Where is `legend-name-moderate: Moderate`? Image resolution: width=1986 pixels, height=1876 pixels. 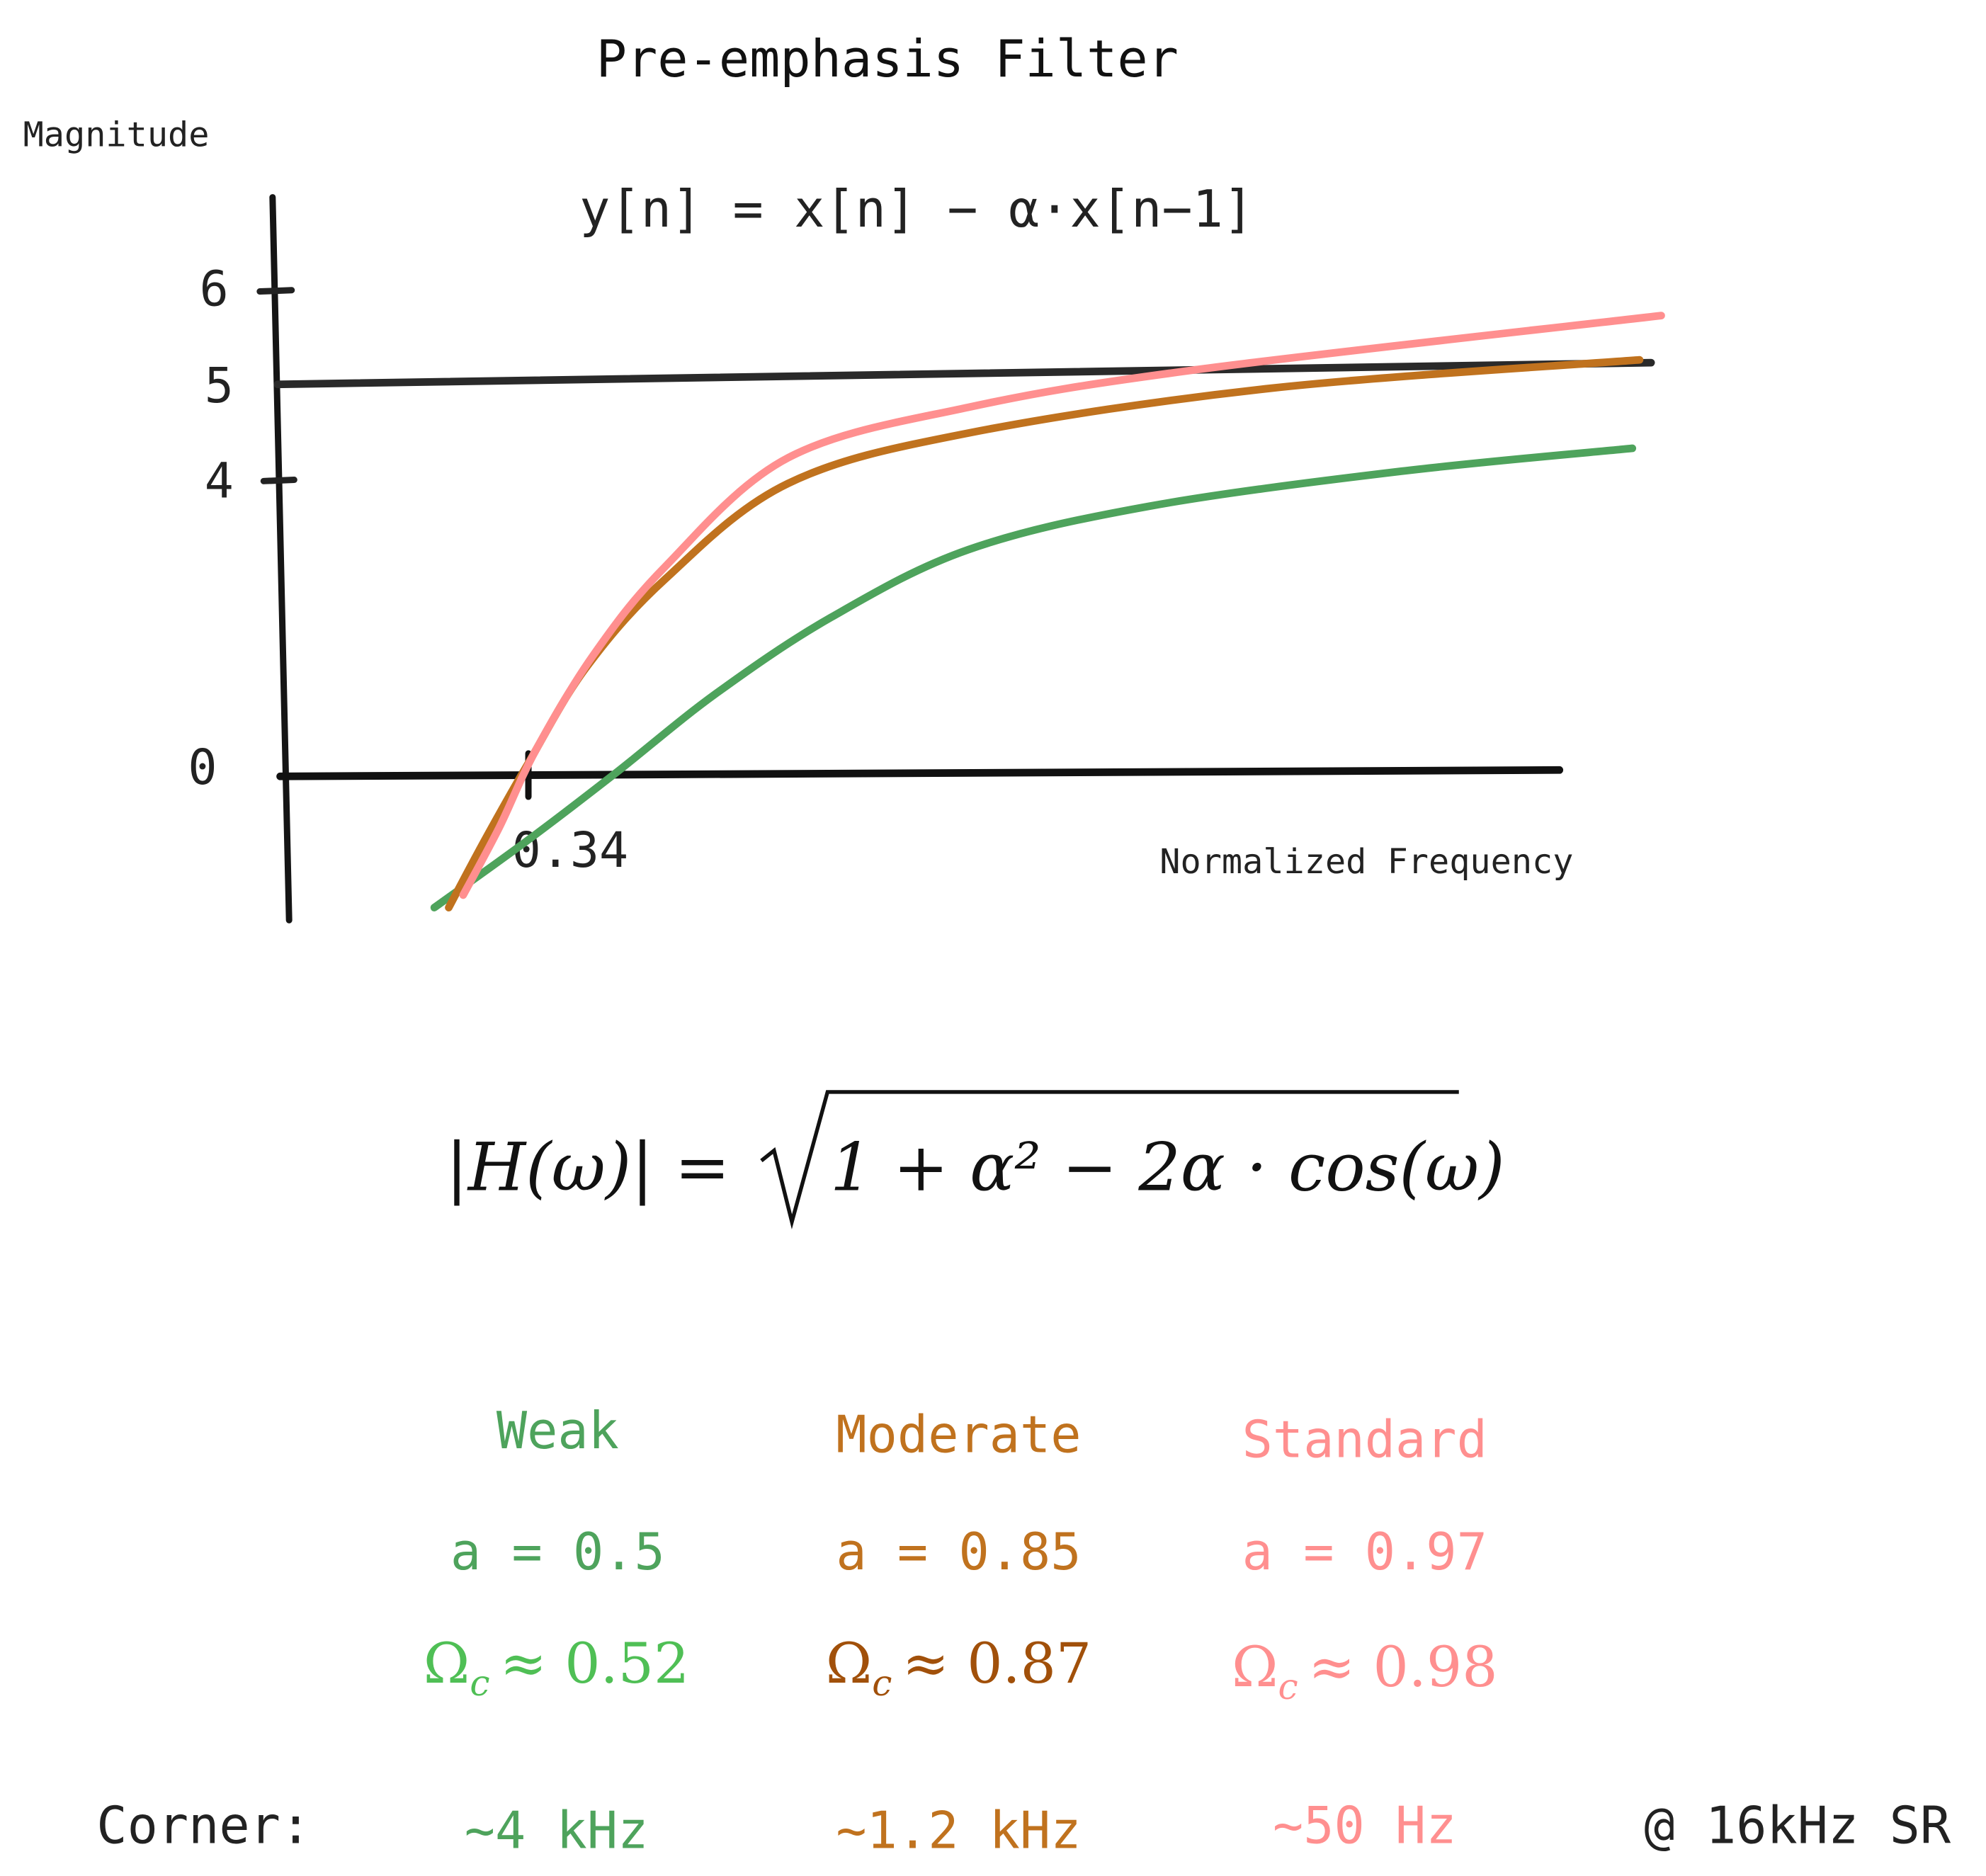
legend-name-moderate: Moderate is located at coordinates (958, 1435).